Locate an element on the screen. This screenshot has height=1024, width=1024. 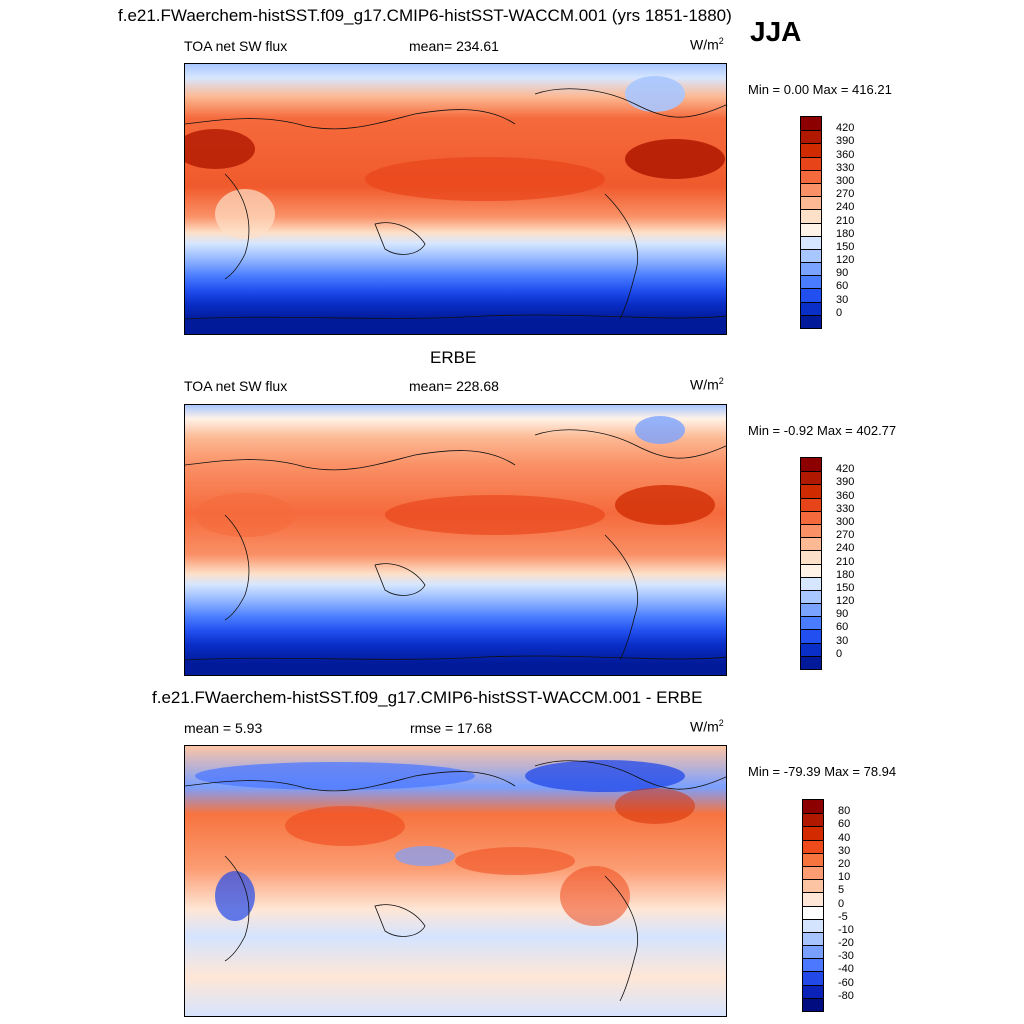
colorbar-tick-label: 180 is located at coordinates (845, 574).